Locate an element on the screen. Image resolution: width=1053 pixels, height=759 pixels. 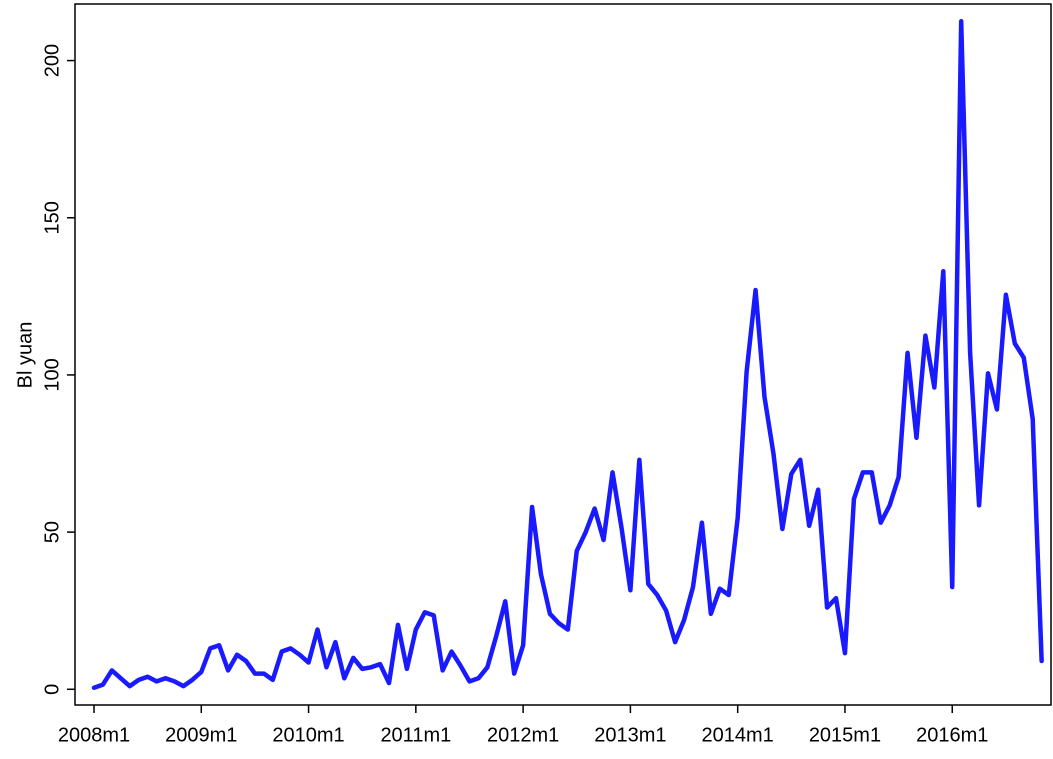
x-tick-label: 2013m1 is located at coordinates (630, 735).